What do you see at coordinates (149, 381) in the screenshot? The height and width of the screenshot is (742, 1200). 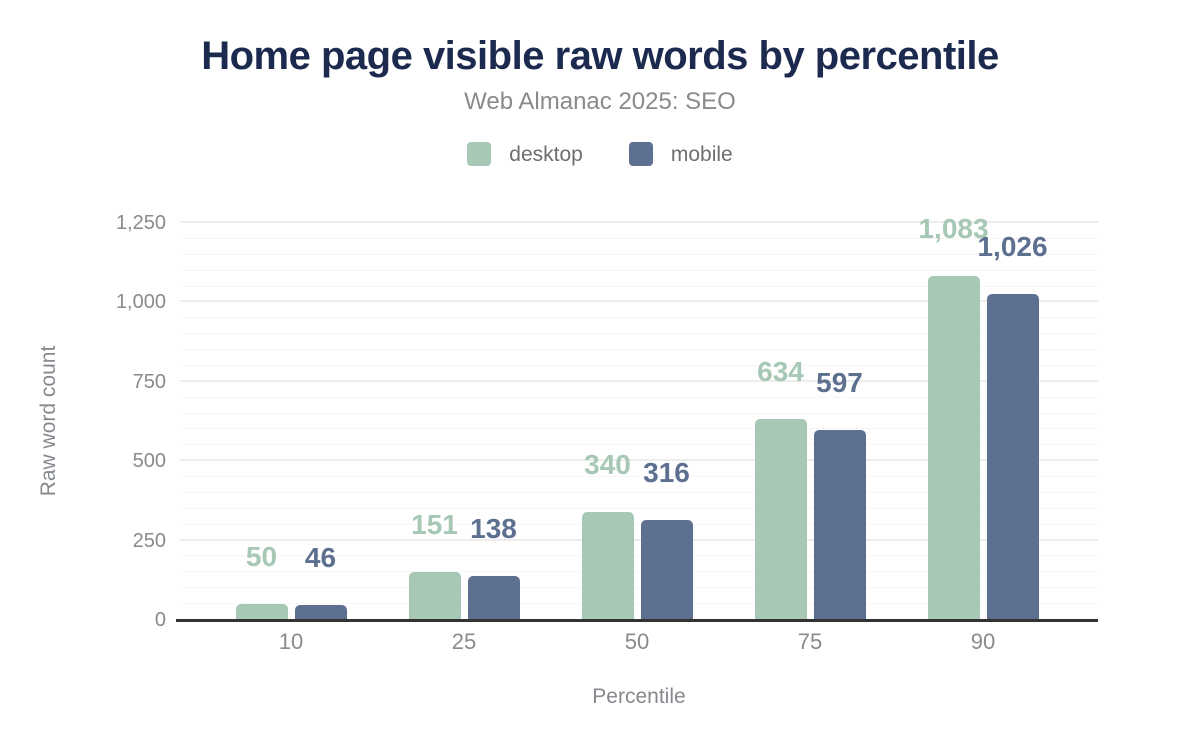 I see `y-tick-label-750: 750` at bounding box center [149, 381].